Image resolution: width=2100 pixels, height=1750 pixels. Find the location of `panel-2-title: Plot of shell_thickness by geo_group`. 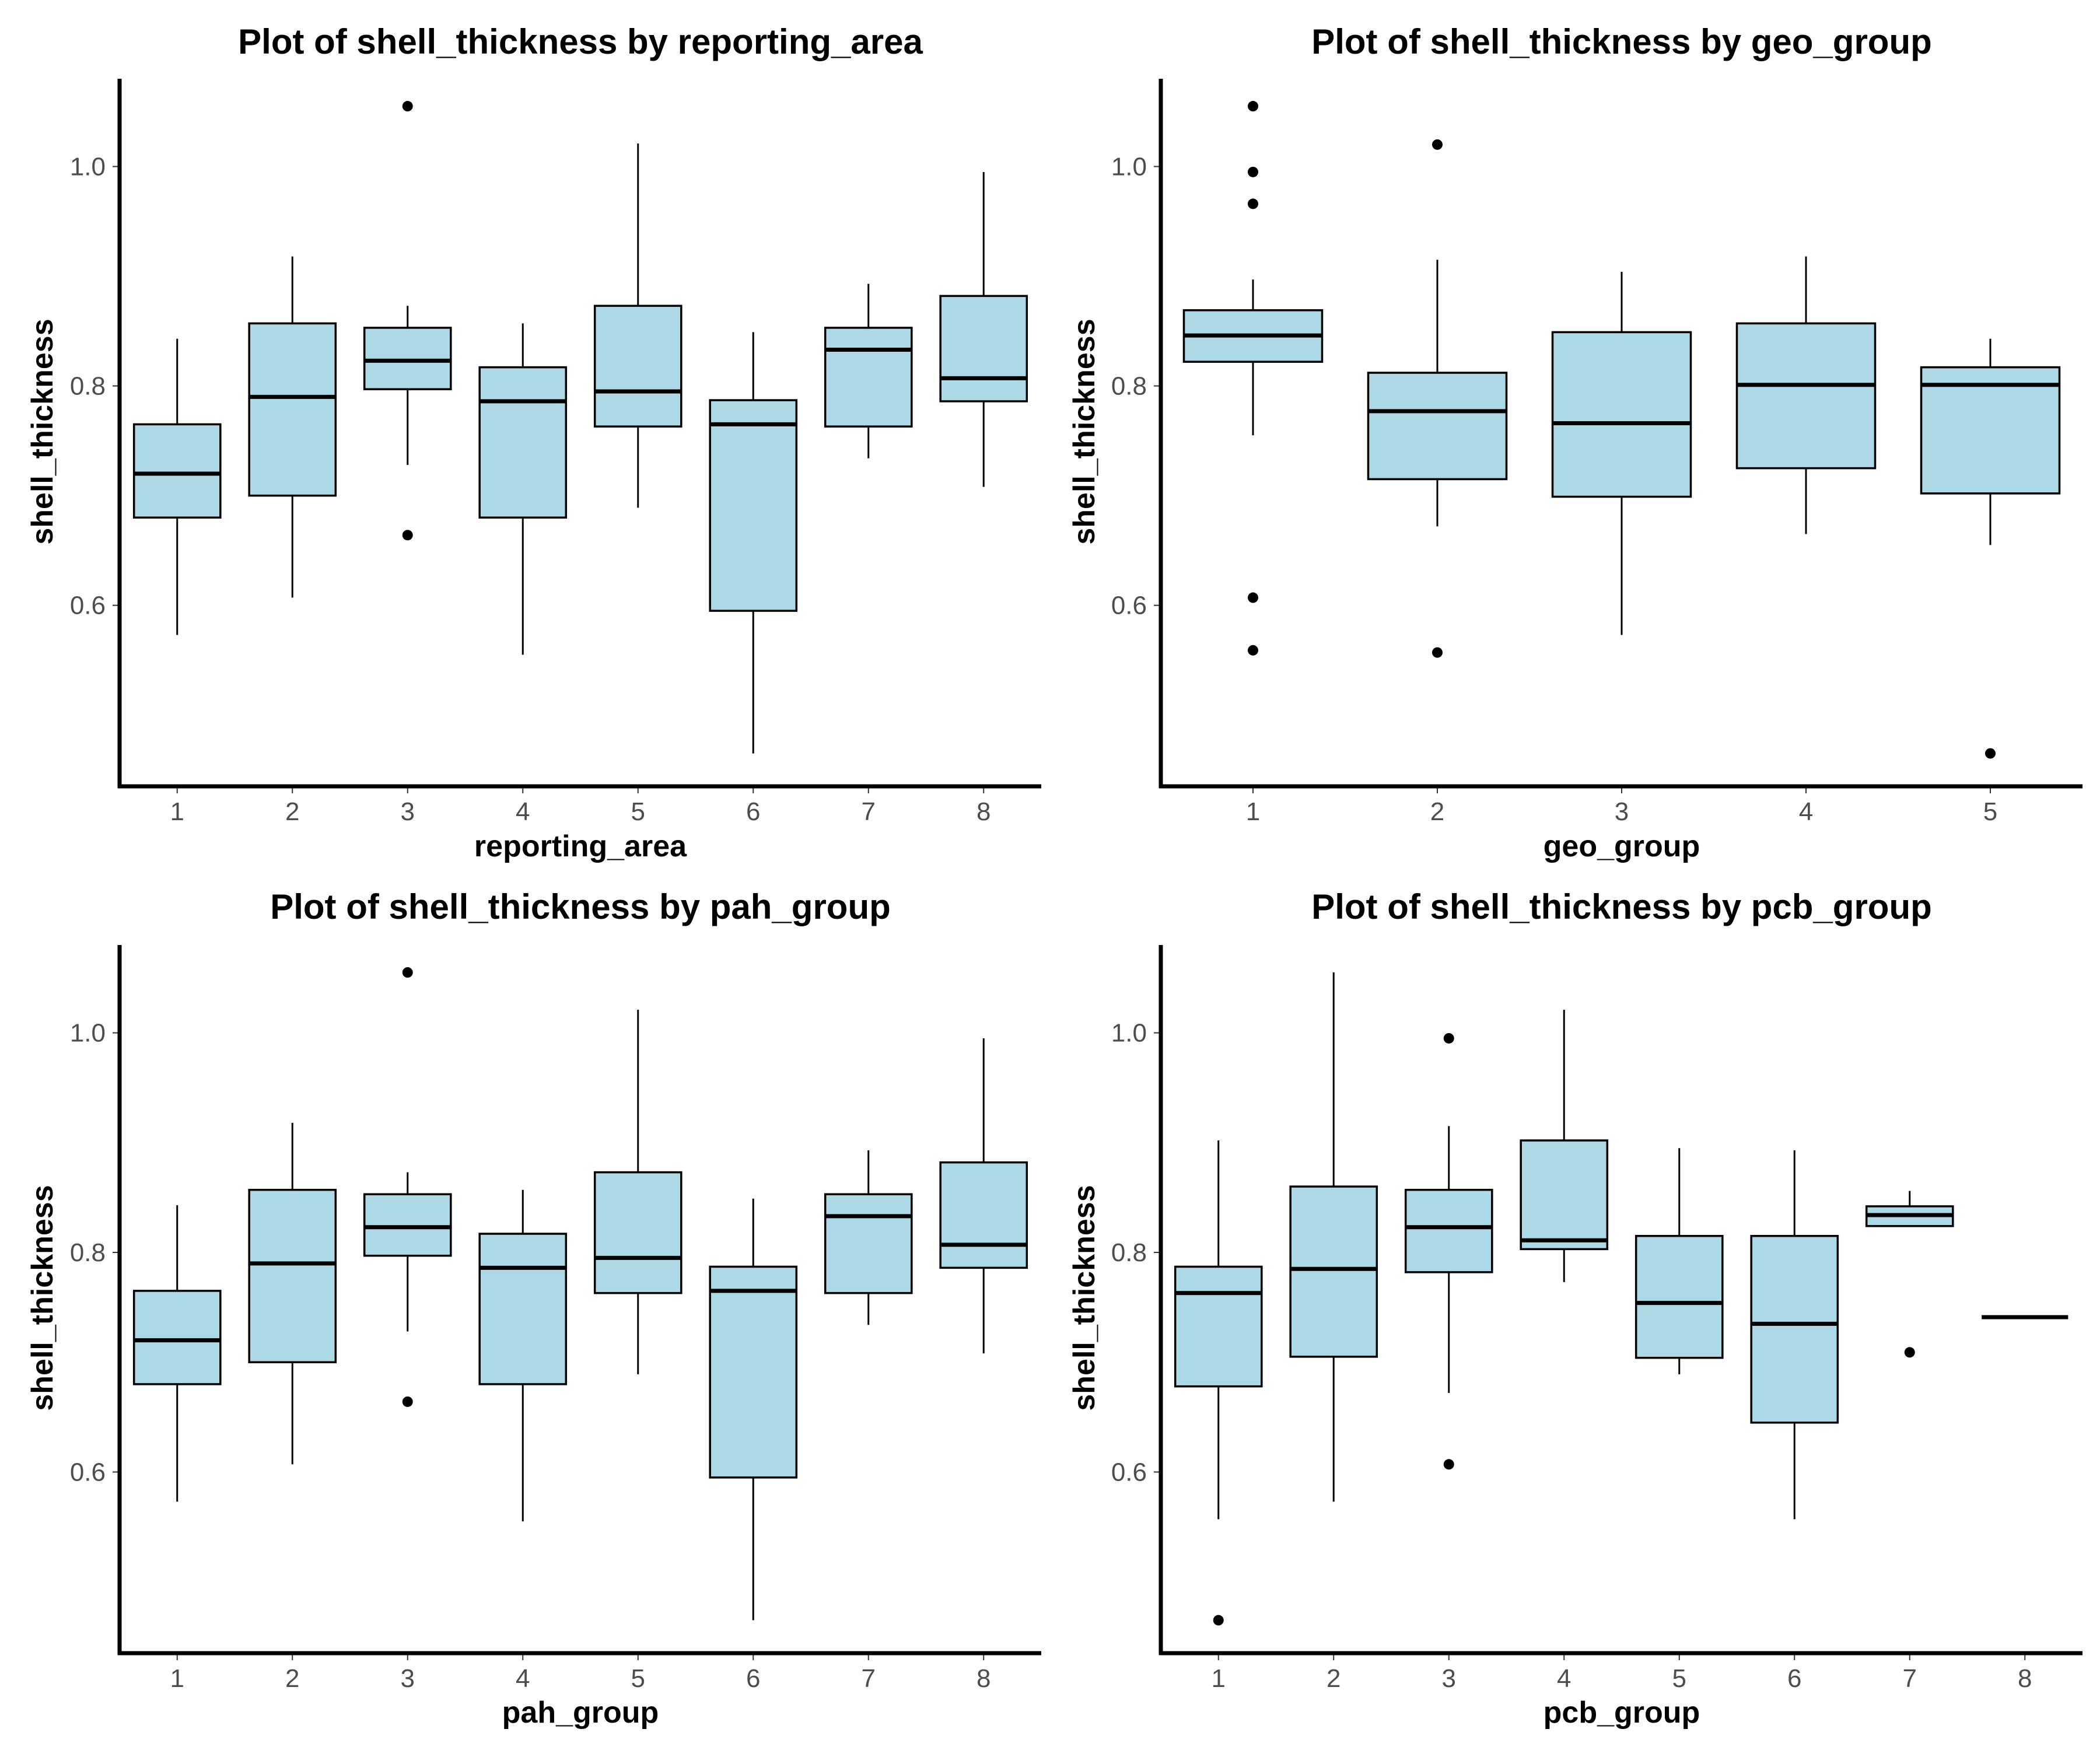

panel-2-title: Plot of shell_thickness by geo_group is located at coordinates (1622, 41).